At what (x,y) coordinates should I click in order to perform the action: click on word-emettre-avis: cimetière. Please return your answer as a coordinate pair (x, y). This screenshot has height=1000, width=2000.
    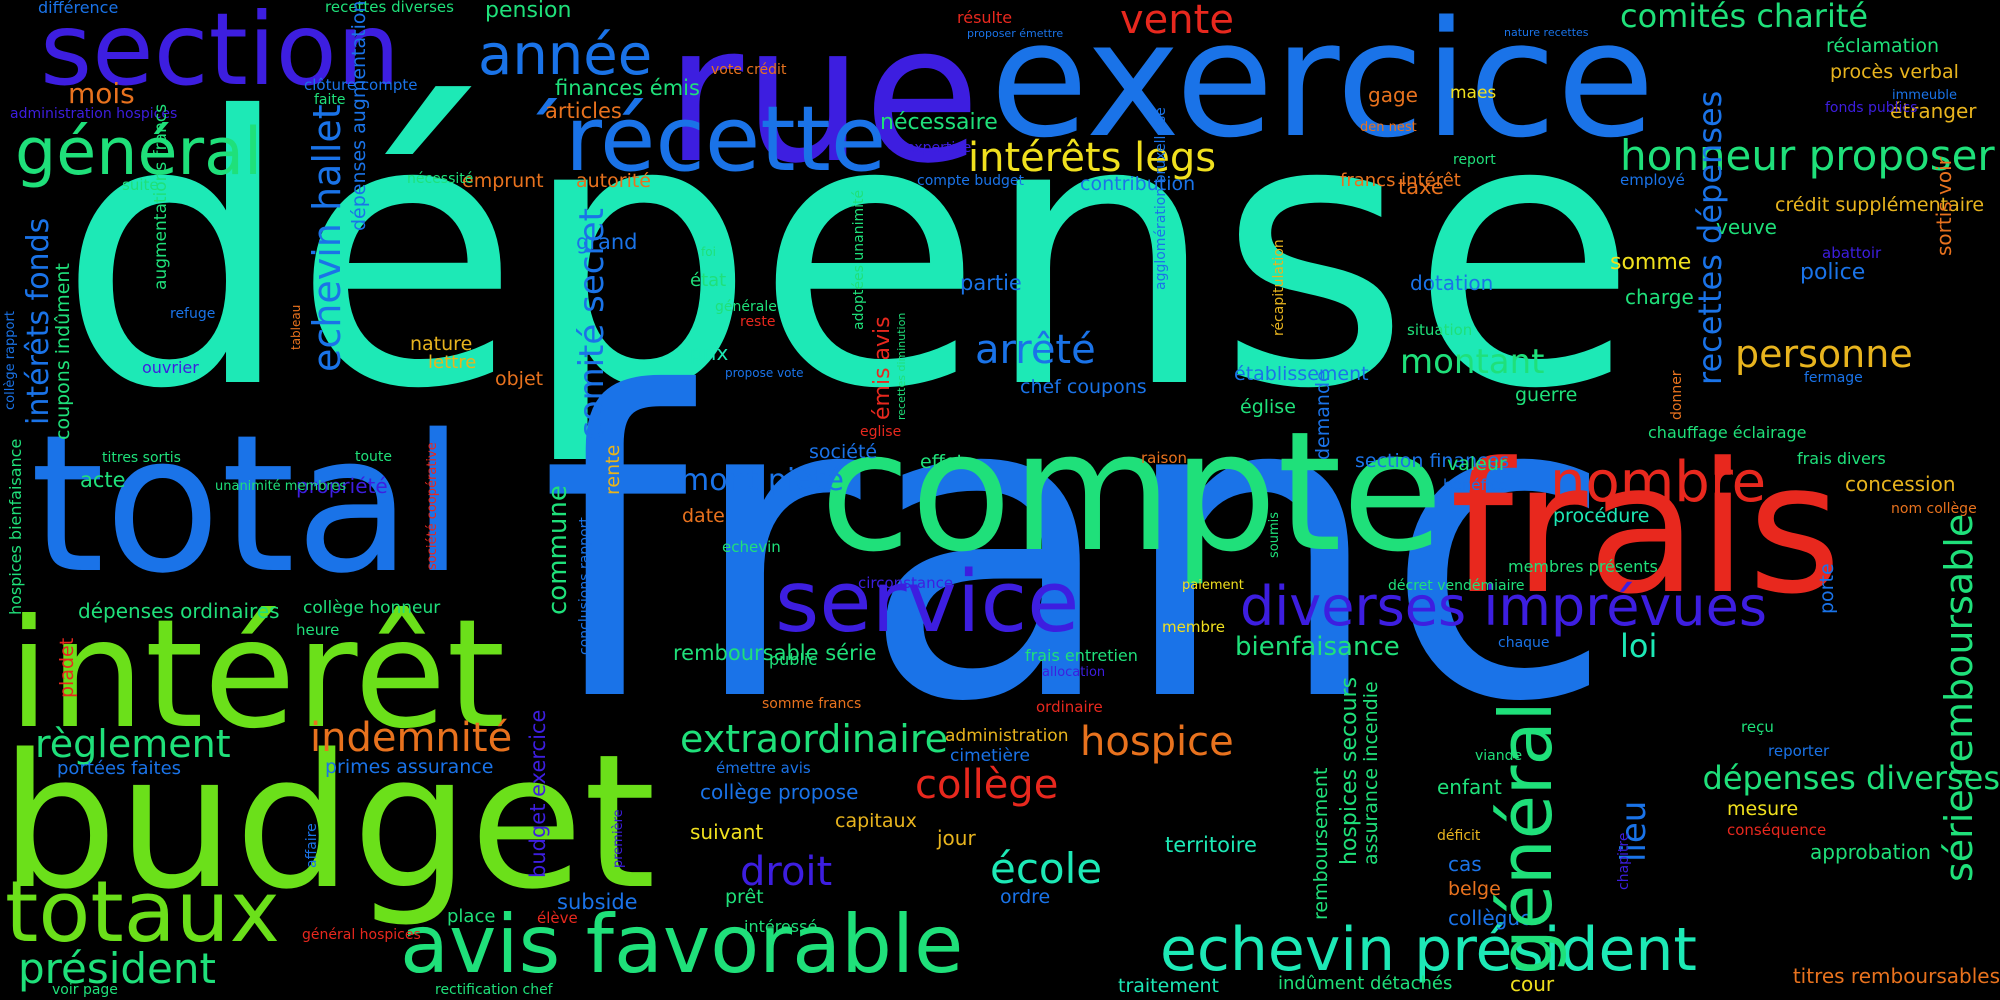
    Looking at the image, I should click on (990, 756).